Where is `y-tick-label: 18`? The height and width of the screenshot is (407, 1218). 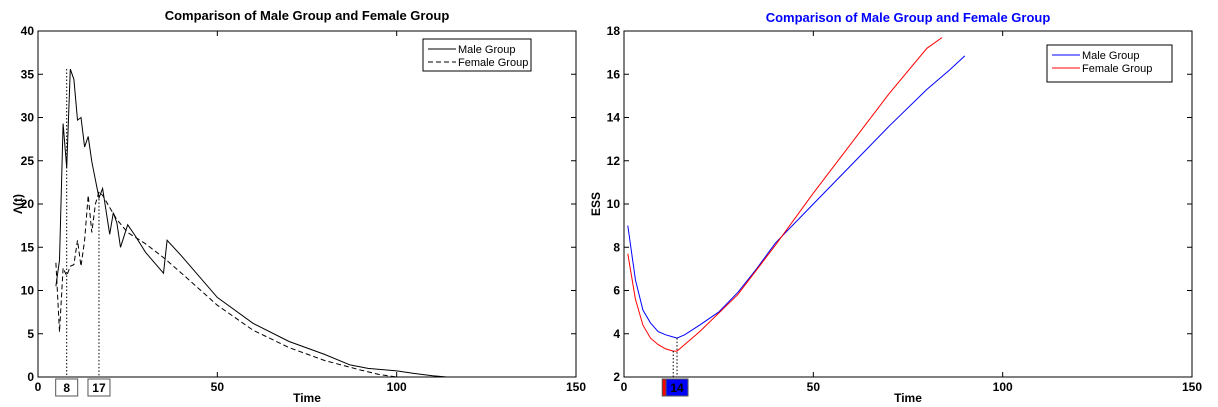
y-tick-label: 18 is located at coordinates (614, 31).